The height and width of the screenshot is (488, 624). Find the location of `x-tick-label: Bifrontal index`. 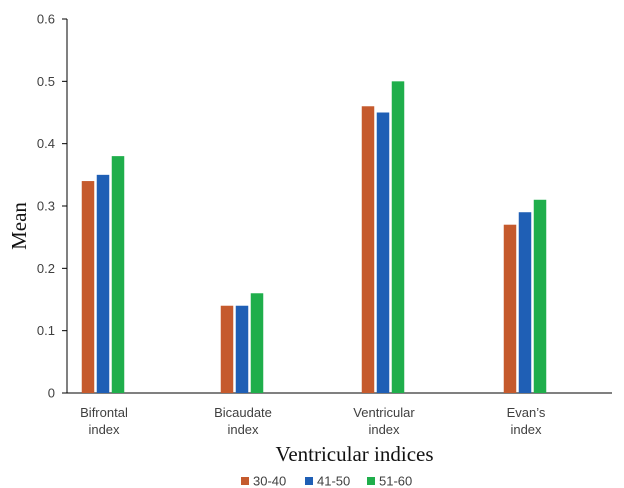

x-tick-label: Bifrontal index is located at coordinates (104, 421).